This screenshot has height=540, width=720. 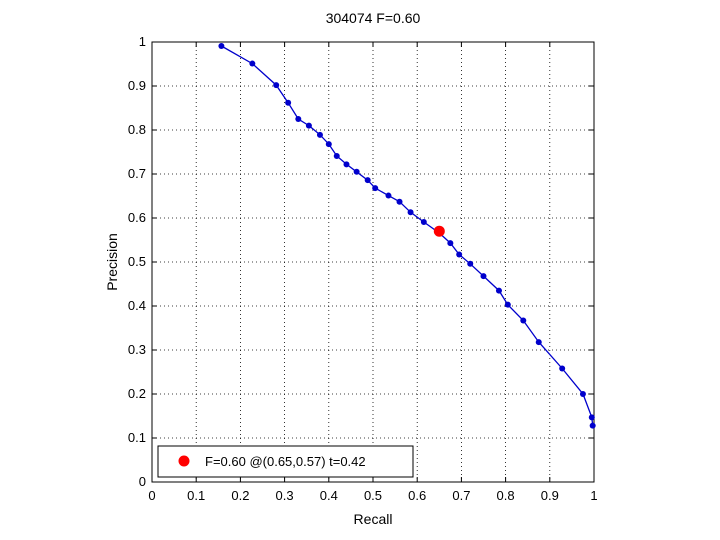 What do you see at coordinates (461, 495) in the screenshot?
I see `x-tick-label: 0.7` at bounding box center [461, 495].